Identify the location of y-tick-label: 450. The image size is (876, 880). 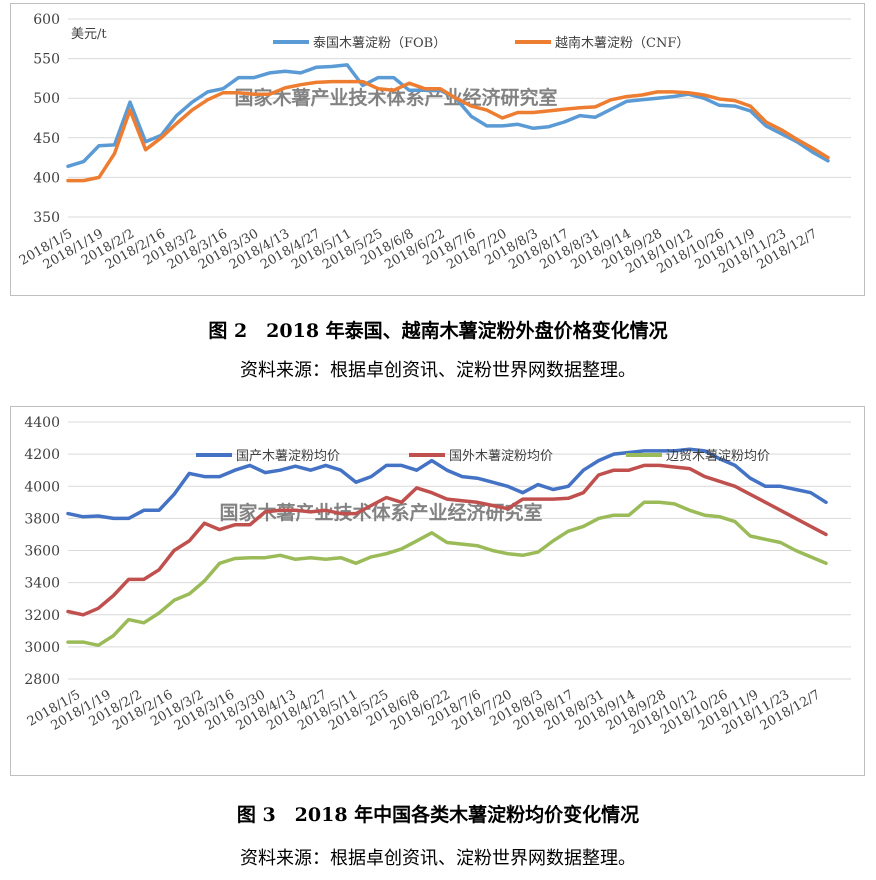
(46, 139).